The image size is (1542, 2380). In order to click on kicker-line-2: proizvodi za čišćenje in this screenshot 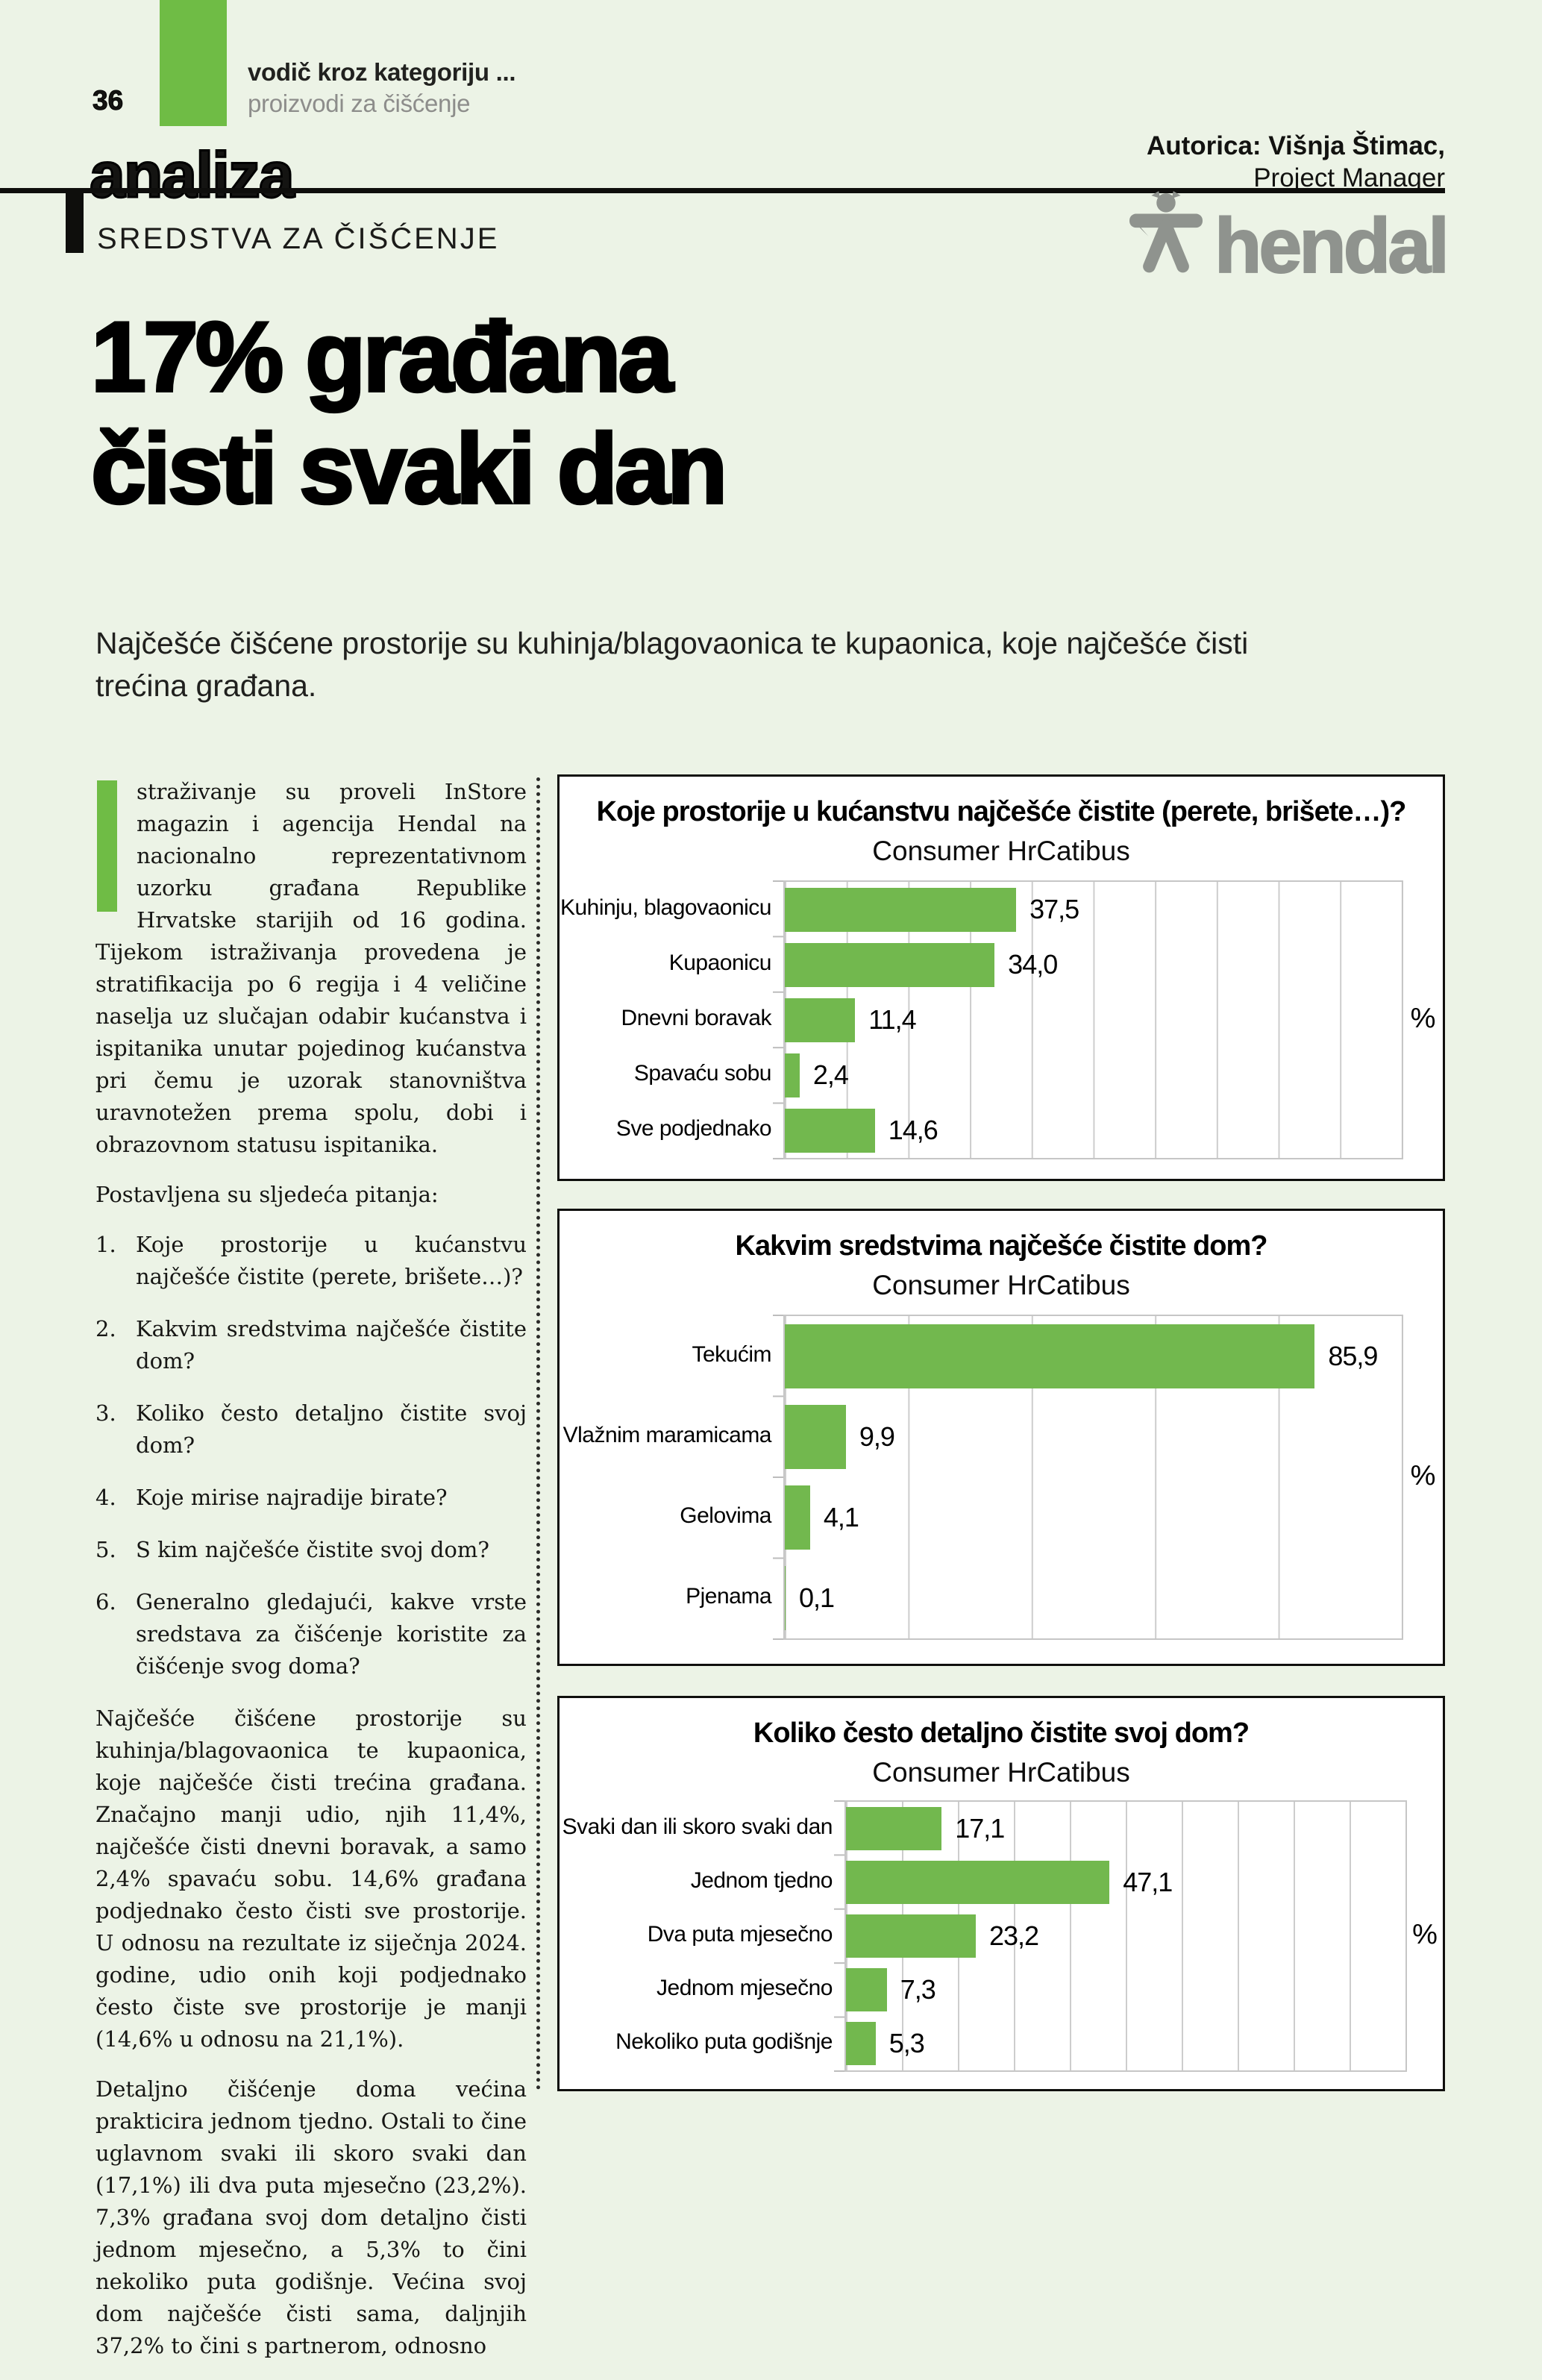, I will do `click(359, 103)`.